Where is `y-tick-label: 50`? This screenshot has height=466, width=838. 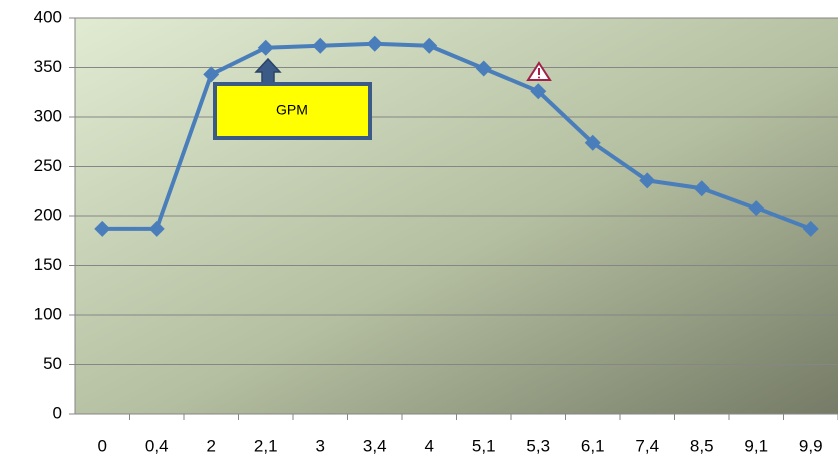
y-tick-label: 50 is located at coordinates (52, 363).